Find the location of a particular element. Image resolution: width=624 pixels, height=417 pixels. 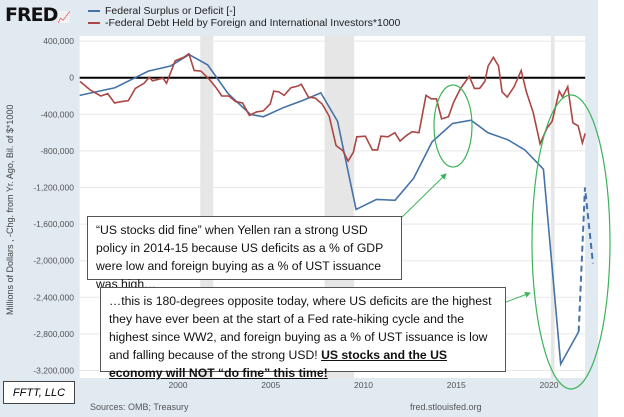

x-tick-label: 2020 is located at coordinates (549, 385).